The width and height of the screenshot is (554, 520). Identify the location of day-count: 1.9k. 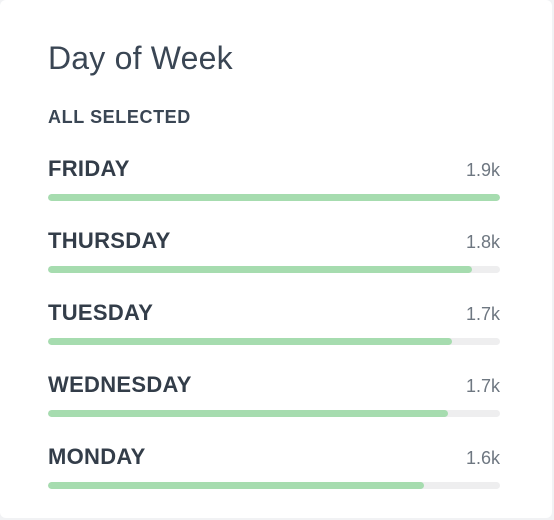
(482, 170).